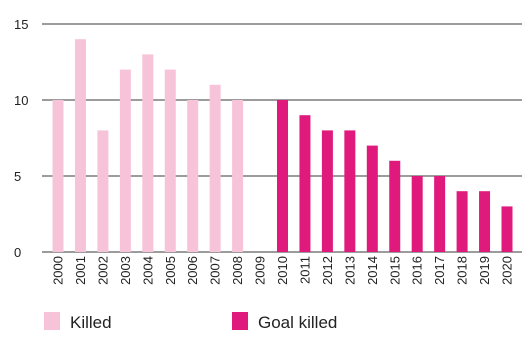 This screenshot has width=531, height=342. I want to click on x-tick-label: 2011, so click(304, 270).